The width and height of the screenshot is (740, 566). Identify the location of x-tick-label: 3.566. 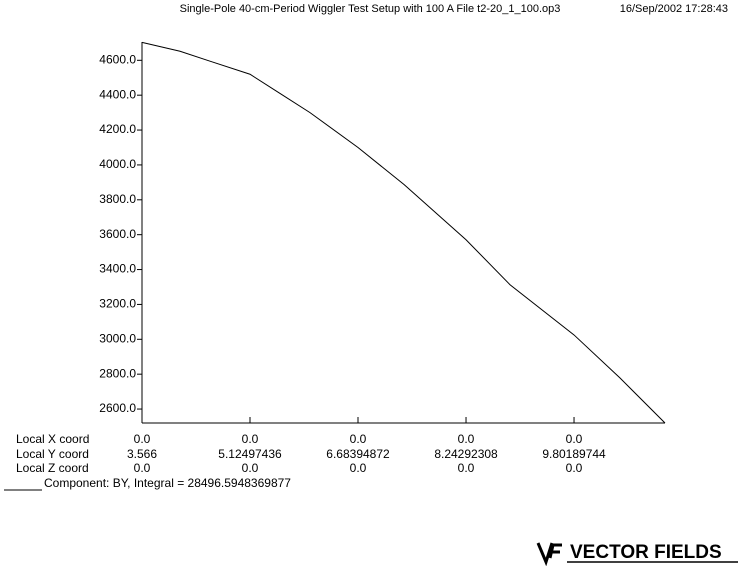
(142, 454).